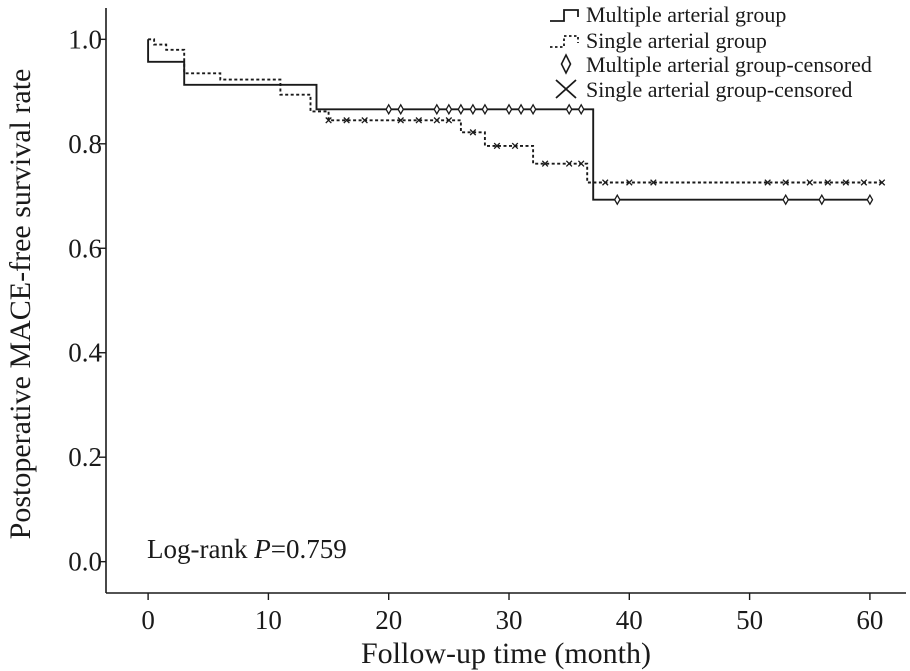 The height and width of the screenshot is (671, 910). What do you see at coordinates (506, 653) in the screenshot?
I see `x-axis-label: Follow-up time (month)` at bounding box center [506, 653].